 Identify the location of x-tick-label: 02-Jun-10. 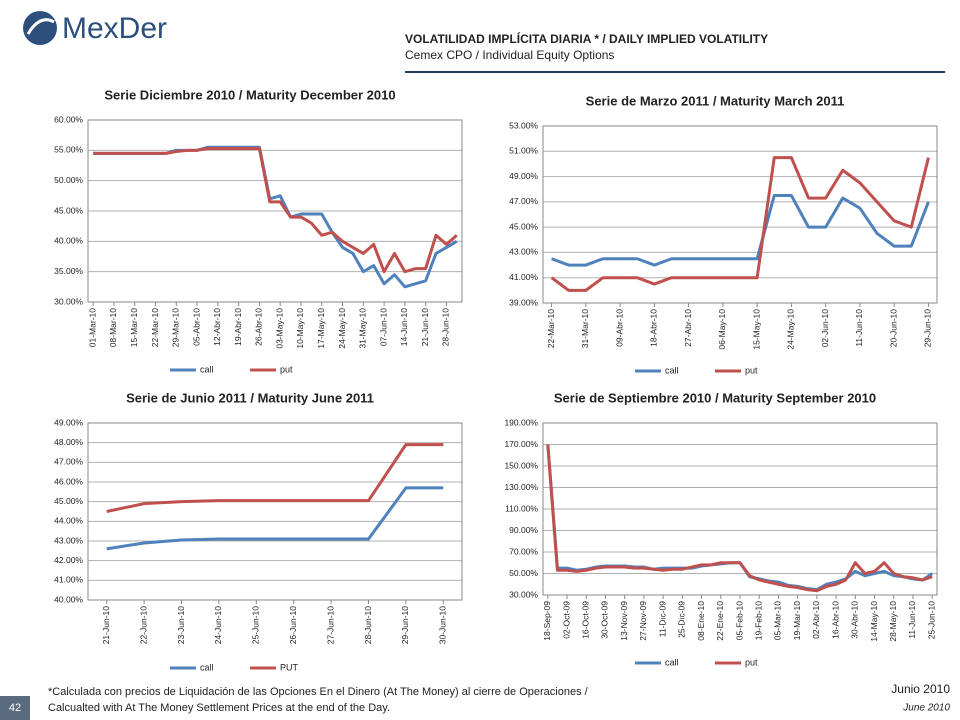
(825, 328).